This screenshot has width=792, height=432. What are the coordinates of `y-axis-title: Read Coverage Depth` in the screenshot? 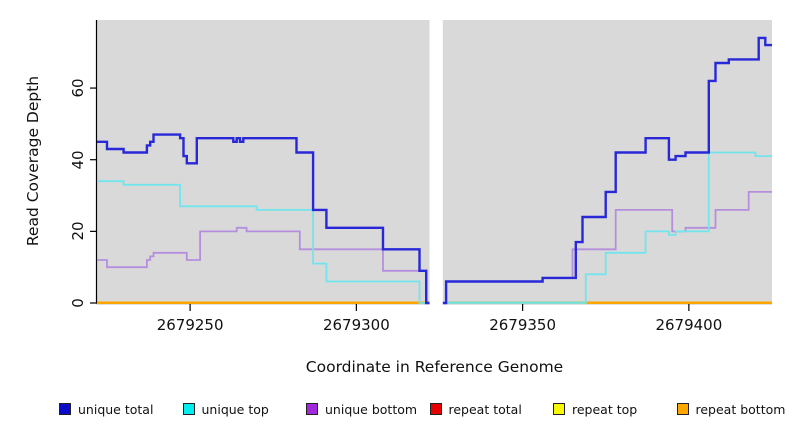 It's located at (33, 161).